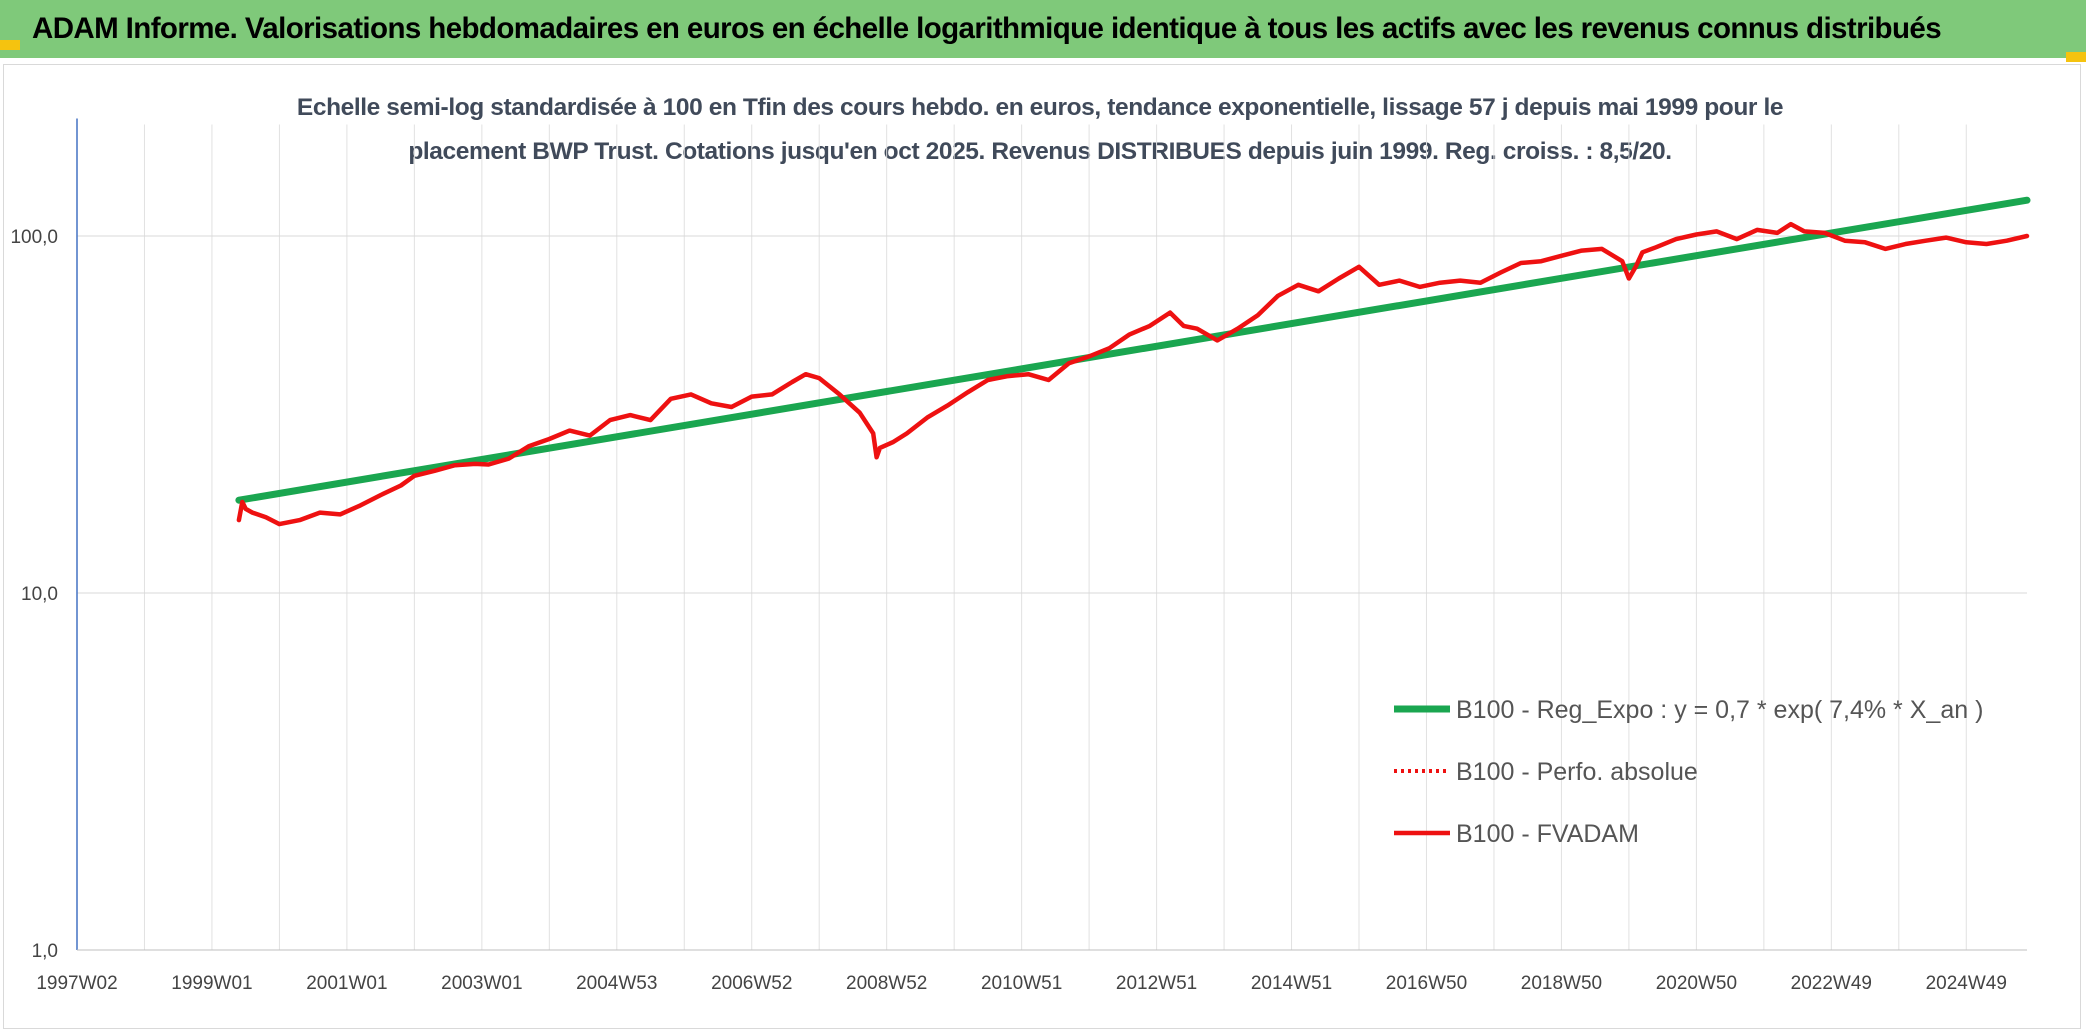  I want to click on x-tick-label: 2020W50, so click(1696, 983).